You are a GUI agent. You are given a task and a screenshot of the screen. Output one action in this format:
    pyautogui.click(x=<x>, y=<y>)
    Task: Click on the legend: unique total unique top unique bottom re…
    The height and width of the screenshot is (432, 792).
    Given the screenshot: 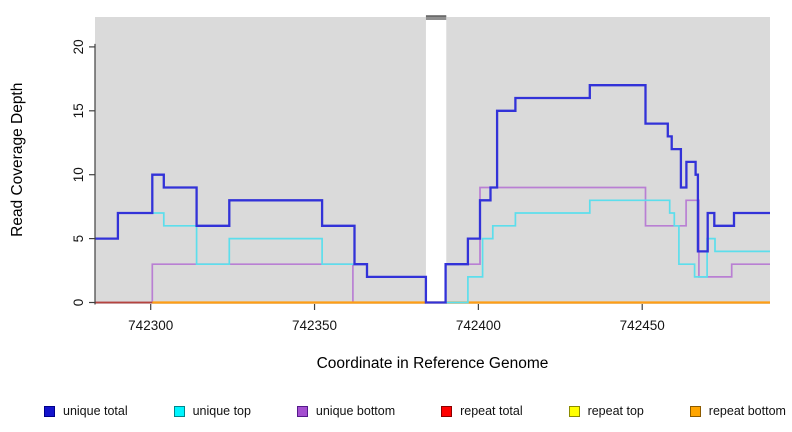 What is the action you would take?
    pyautogui.click(x=415, y=411)
    